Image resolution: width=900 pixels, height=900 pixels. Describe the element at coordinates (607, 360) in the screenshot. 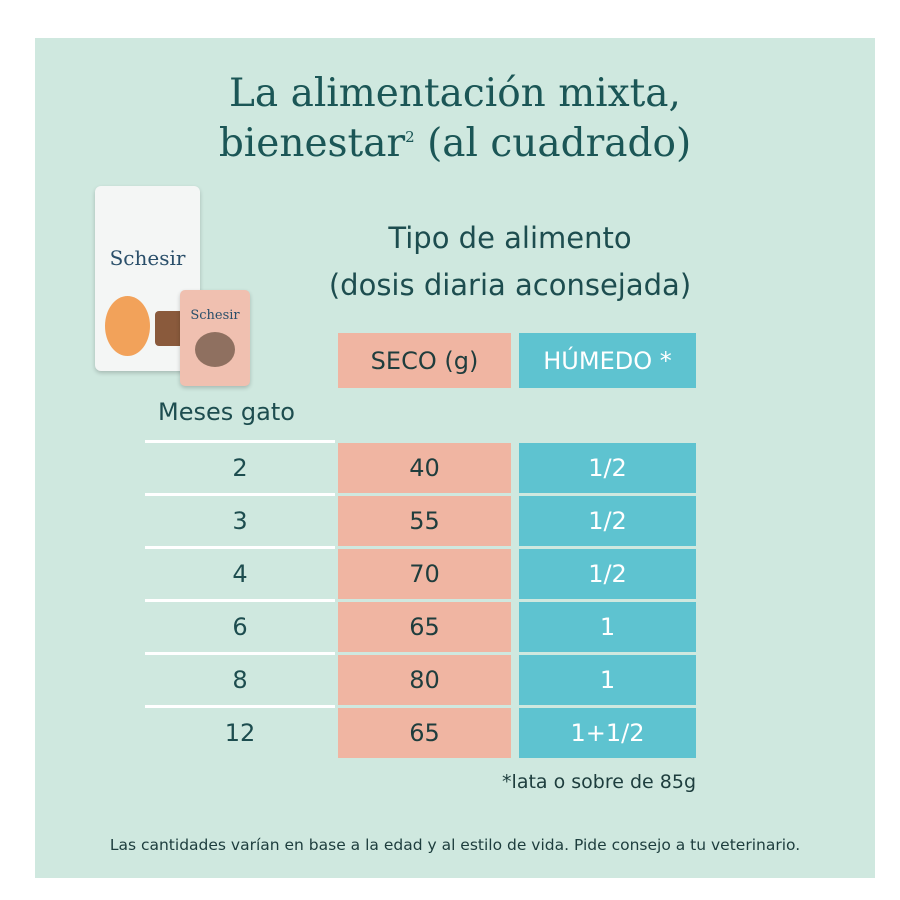

I see `column-header: HÚMEDO *` at that location.